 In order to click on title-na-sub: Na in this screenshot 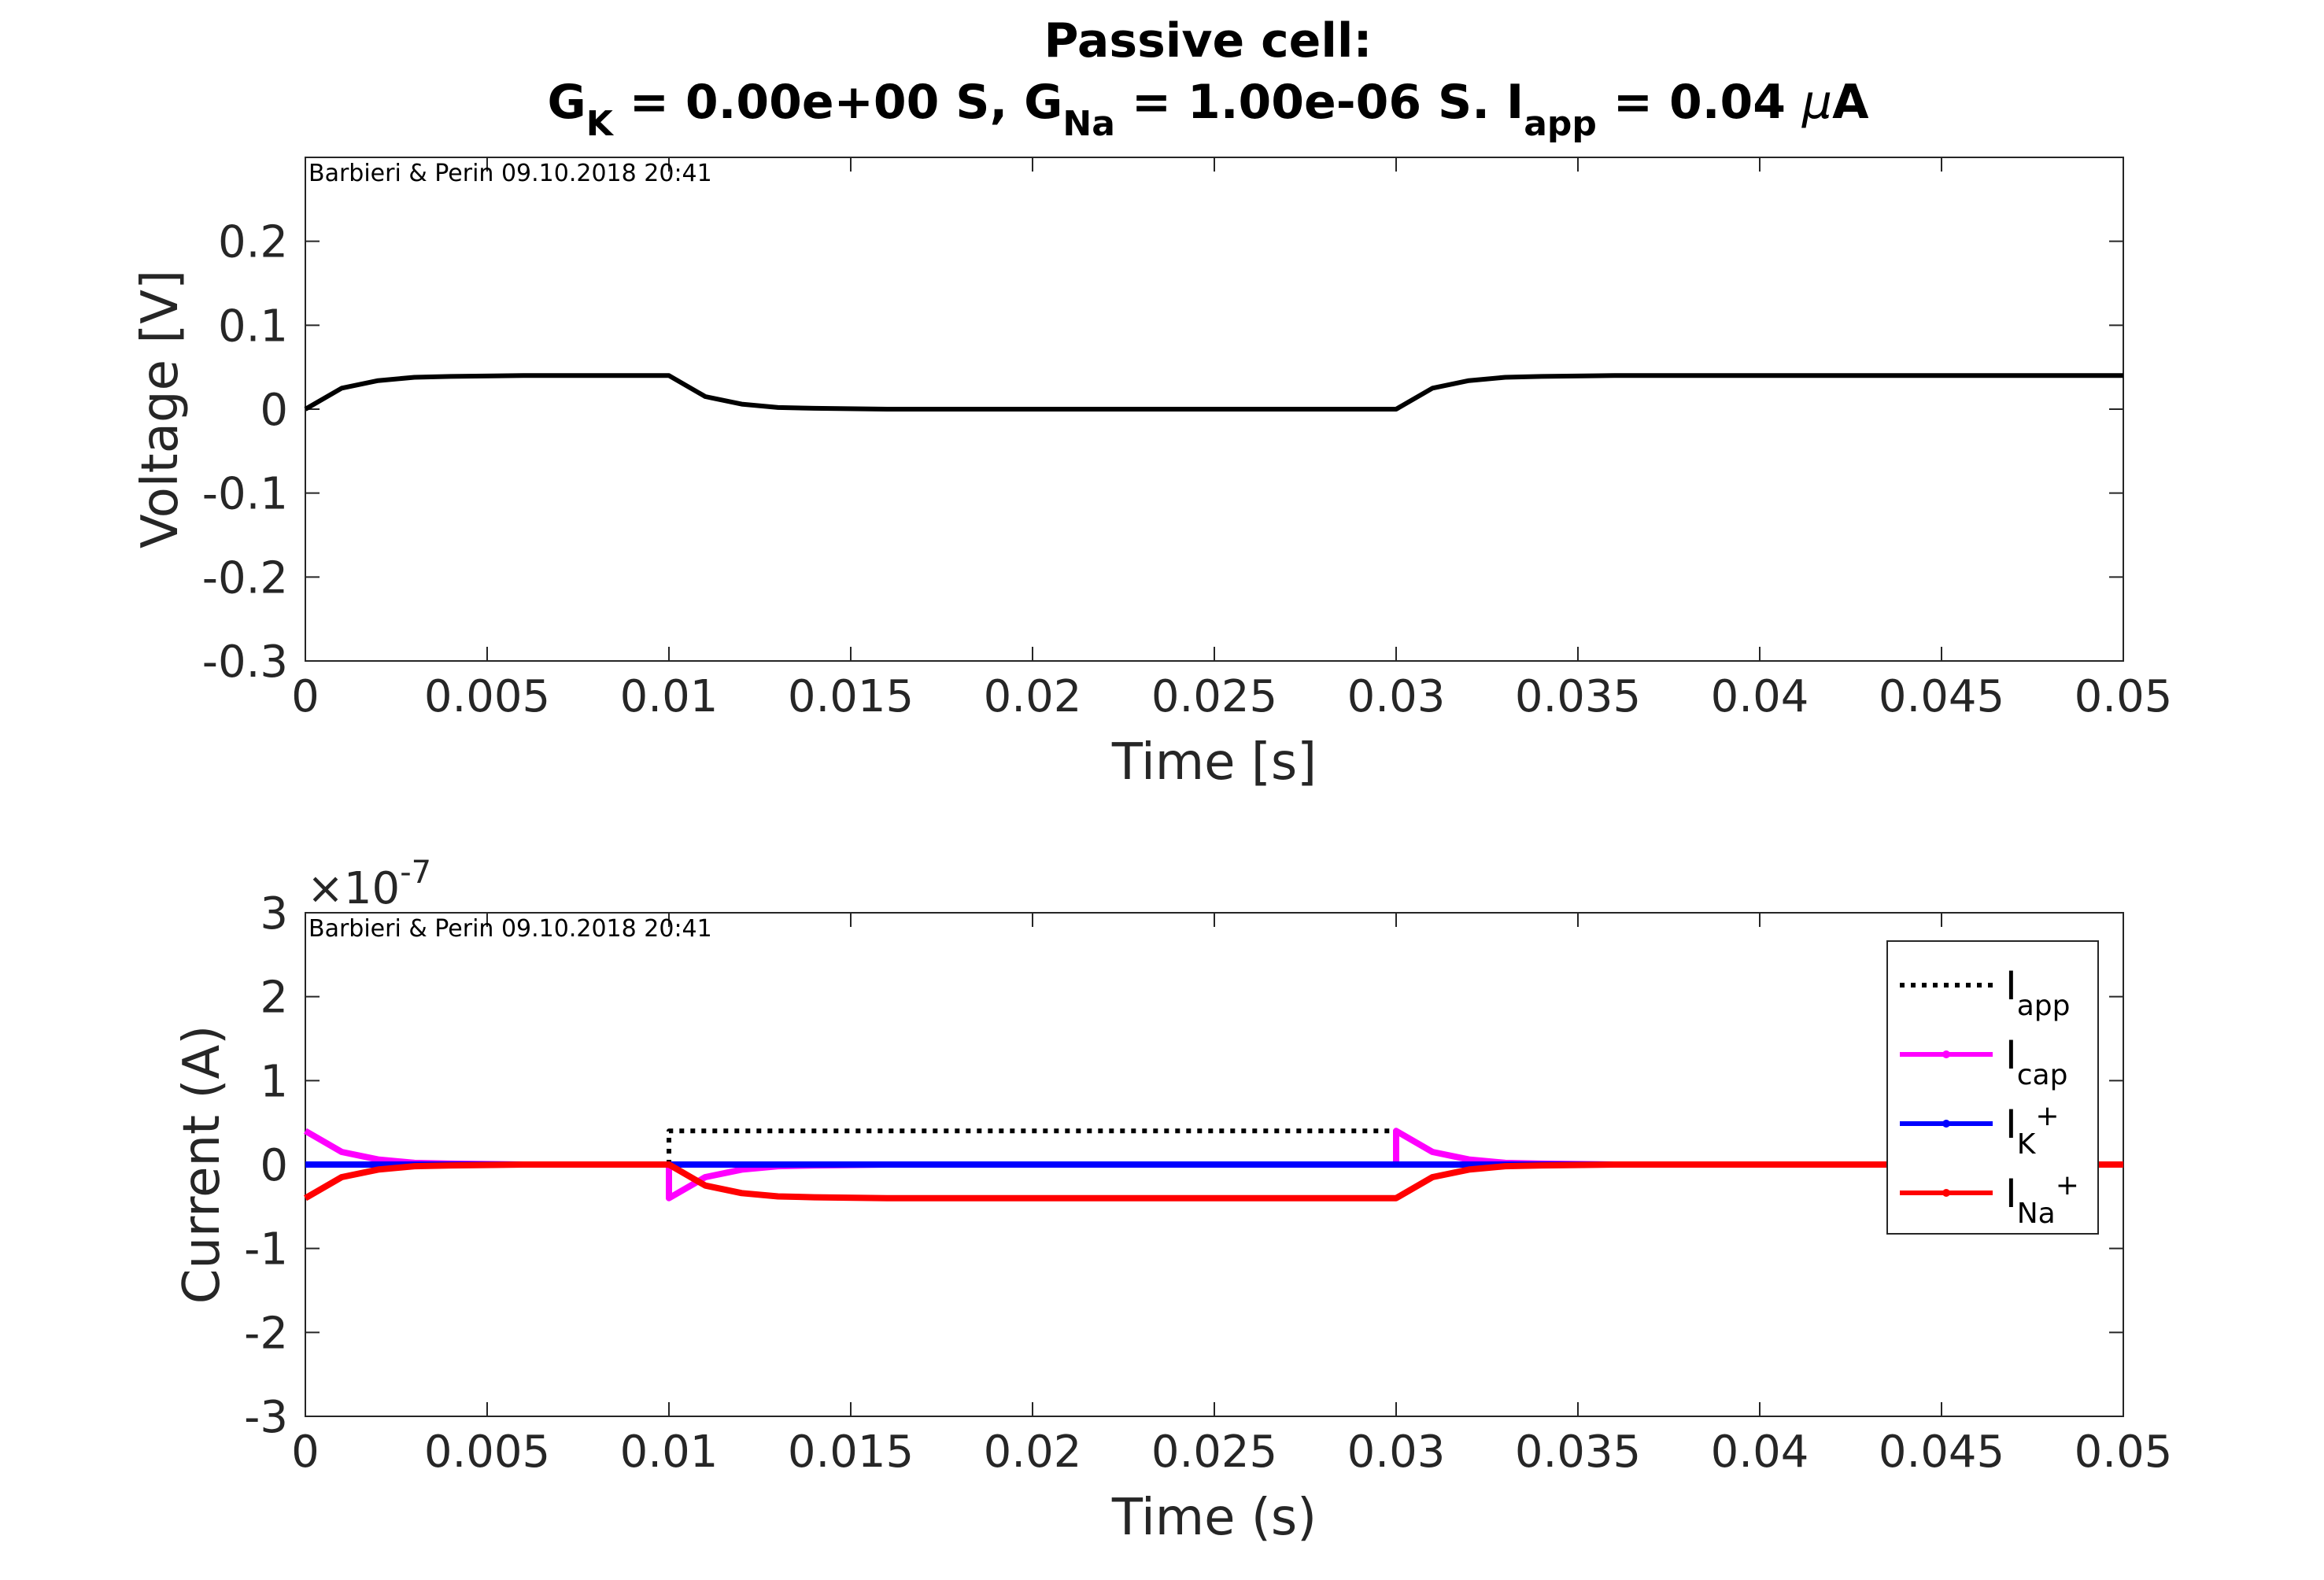, I will do `click(1088, 124)`.